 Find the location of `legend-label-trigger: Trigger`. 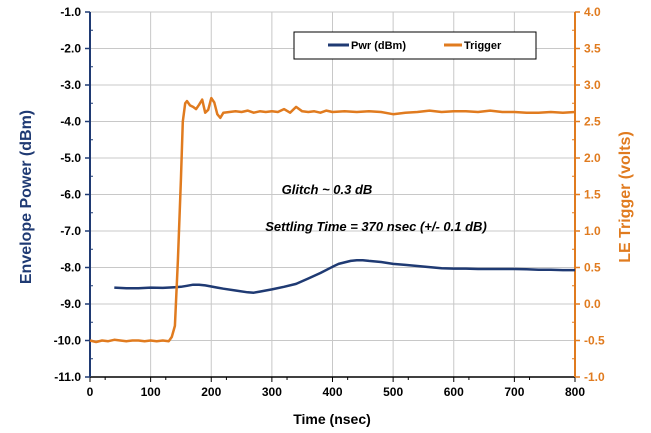

legend-label-trigger: Trigger is located at coordinates (483, 46).